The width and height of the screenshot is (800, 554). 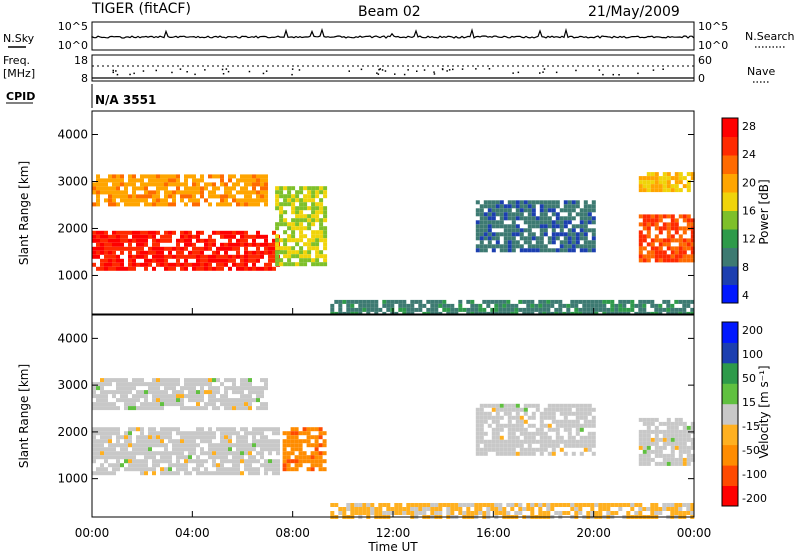 I want to click on freq-dropouts, so click(x=388, y=72).